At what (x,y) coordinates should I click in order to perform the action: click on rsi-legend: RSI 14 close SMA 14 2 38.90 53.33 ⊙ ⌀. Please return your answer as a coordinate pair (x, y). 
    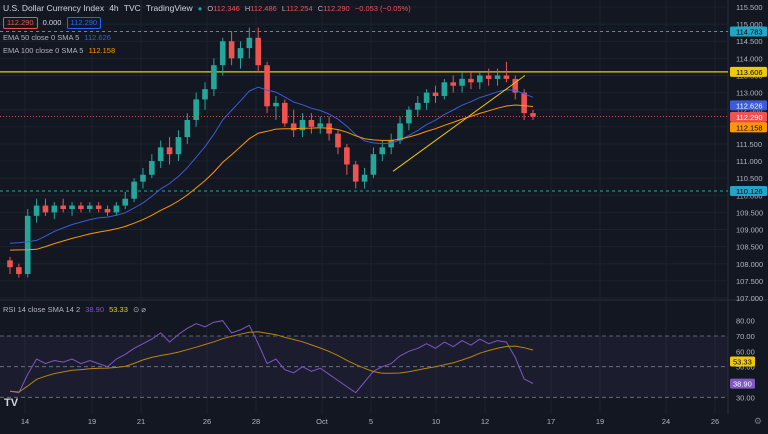
    Looking at the image, I should click on (76, 309).